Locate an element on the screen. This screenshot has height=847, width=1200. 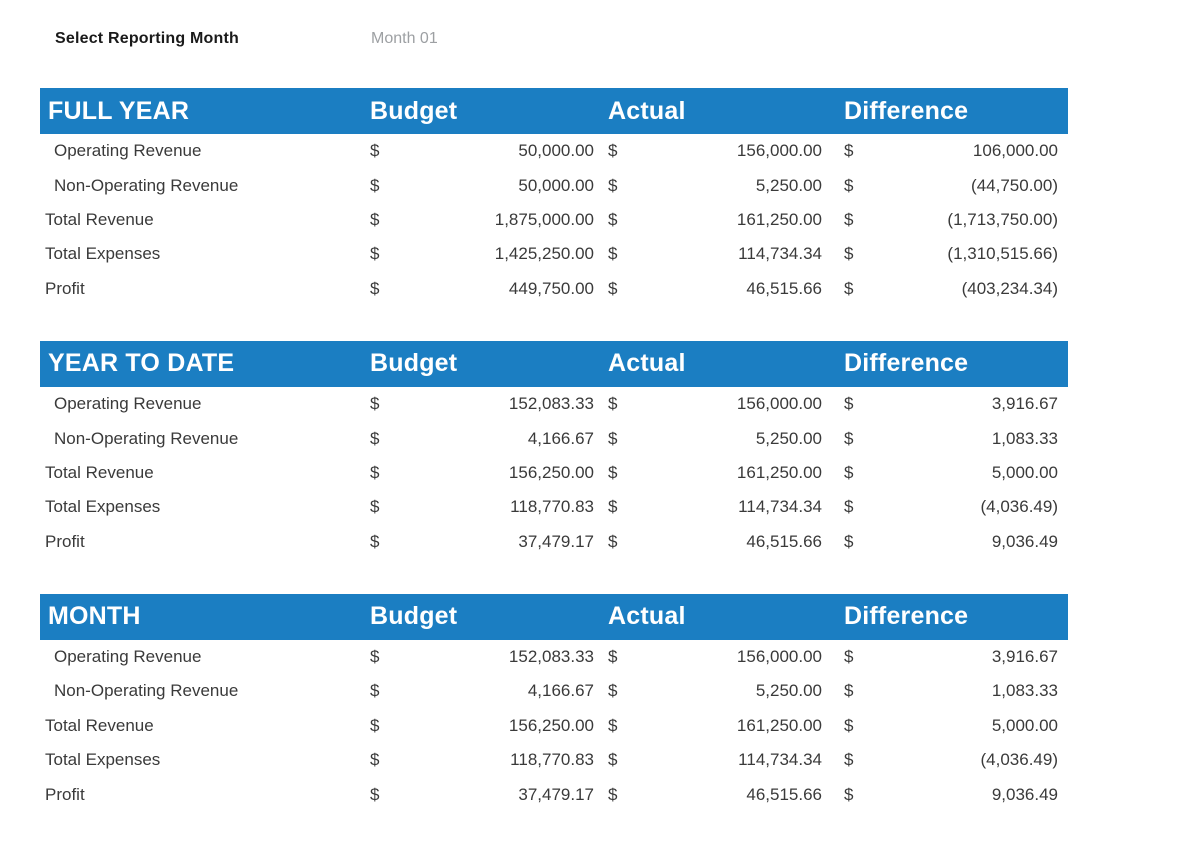
budget-cell: $1,425,250.00 is located at coordinates (482, 254).